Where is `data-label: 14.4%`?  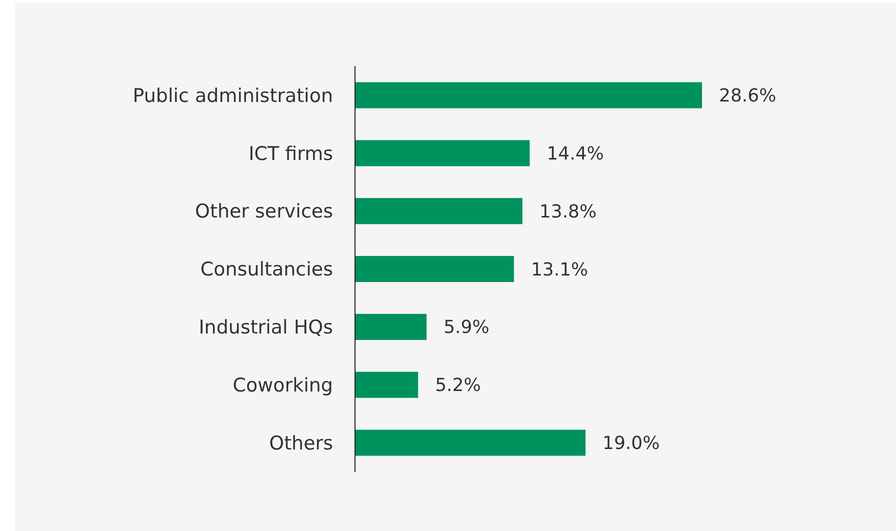 data-label: 14.4% is located at coordinates (575, 153).